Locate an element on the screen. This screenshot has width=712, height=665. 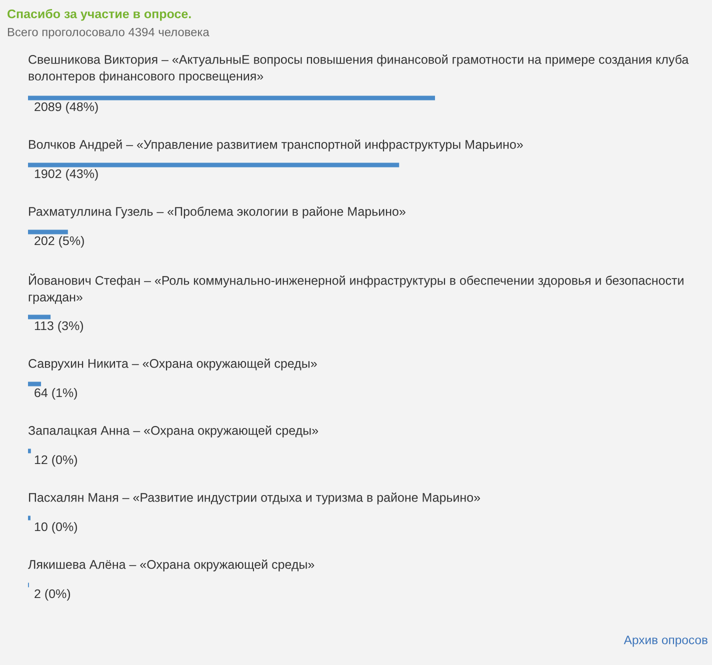
data-label: 113 (3%) is located at coordinates (59, 327).